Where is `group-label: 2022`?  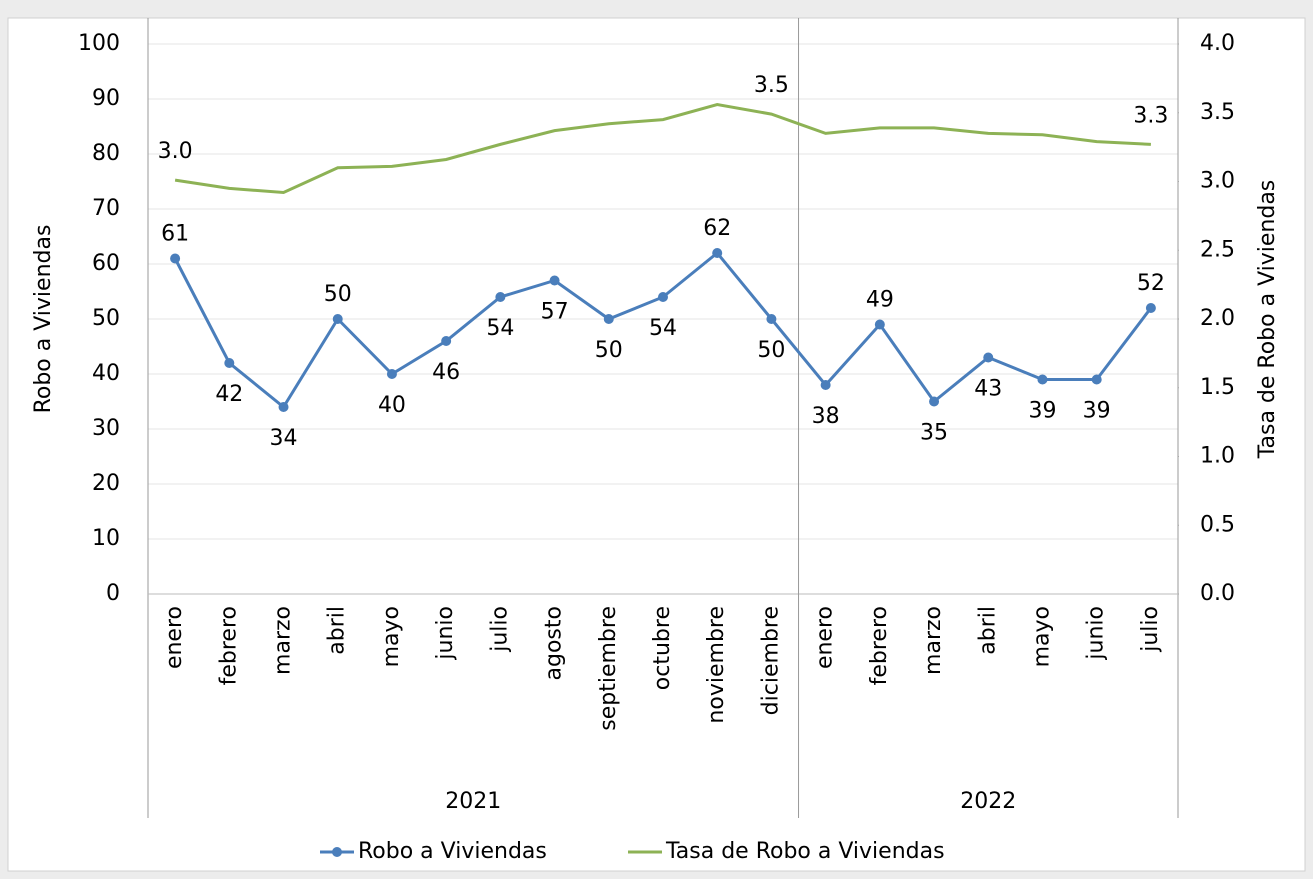 group-label: 2022 is located at coordinates (988, 801).